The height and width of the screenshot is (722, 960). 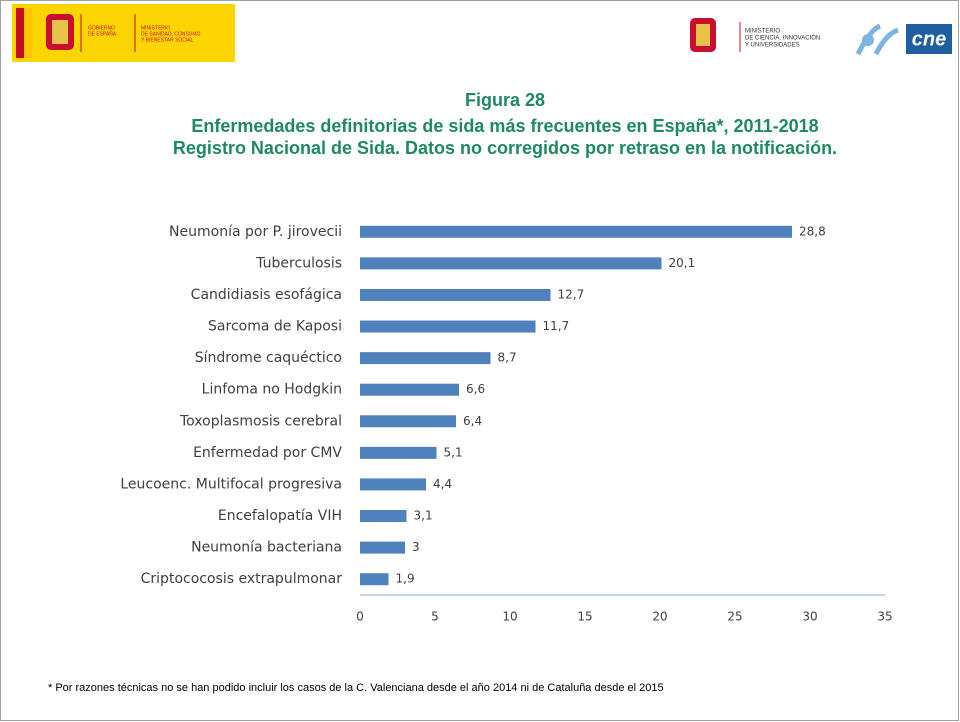 What do you see at coordinates (571, 294) in the screenshot?
I see `value-label: 12,7` at bounding box center [571, 294].